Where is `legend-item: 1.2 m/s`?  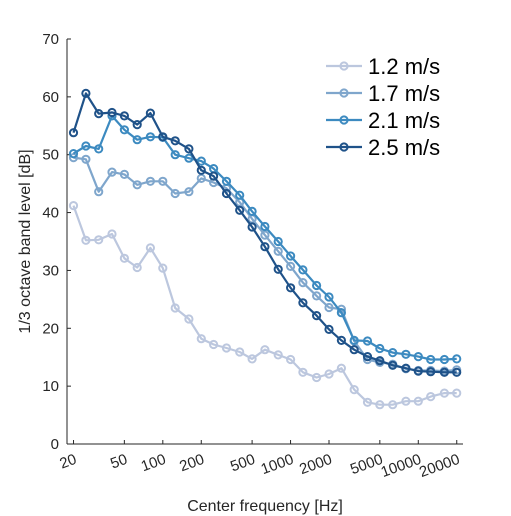 legend-item: 1.2 m/s is located at coordinates (383, 66).